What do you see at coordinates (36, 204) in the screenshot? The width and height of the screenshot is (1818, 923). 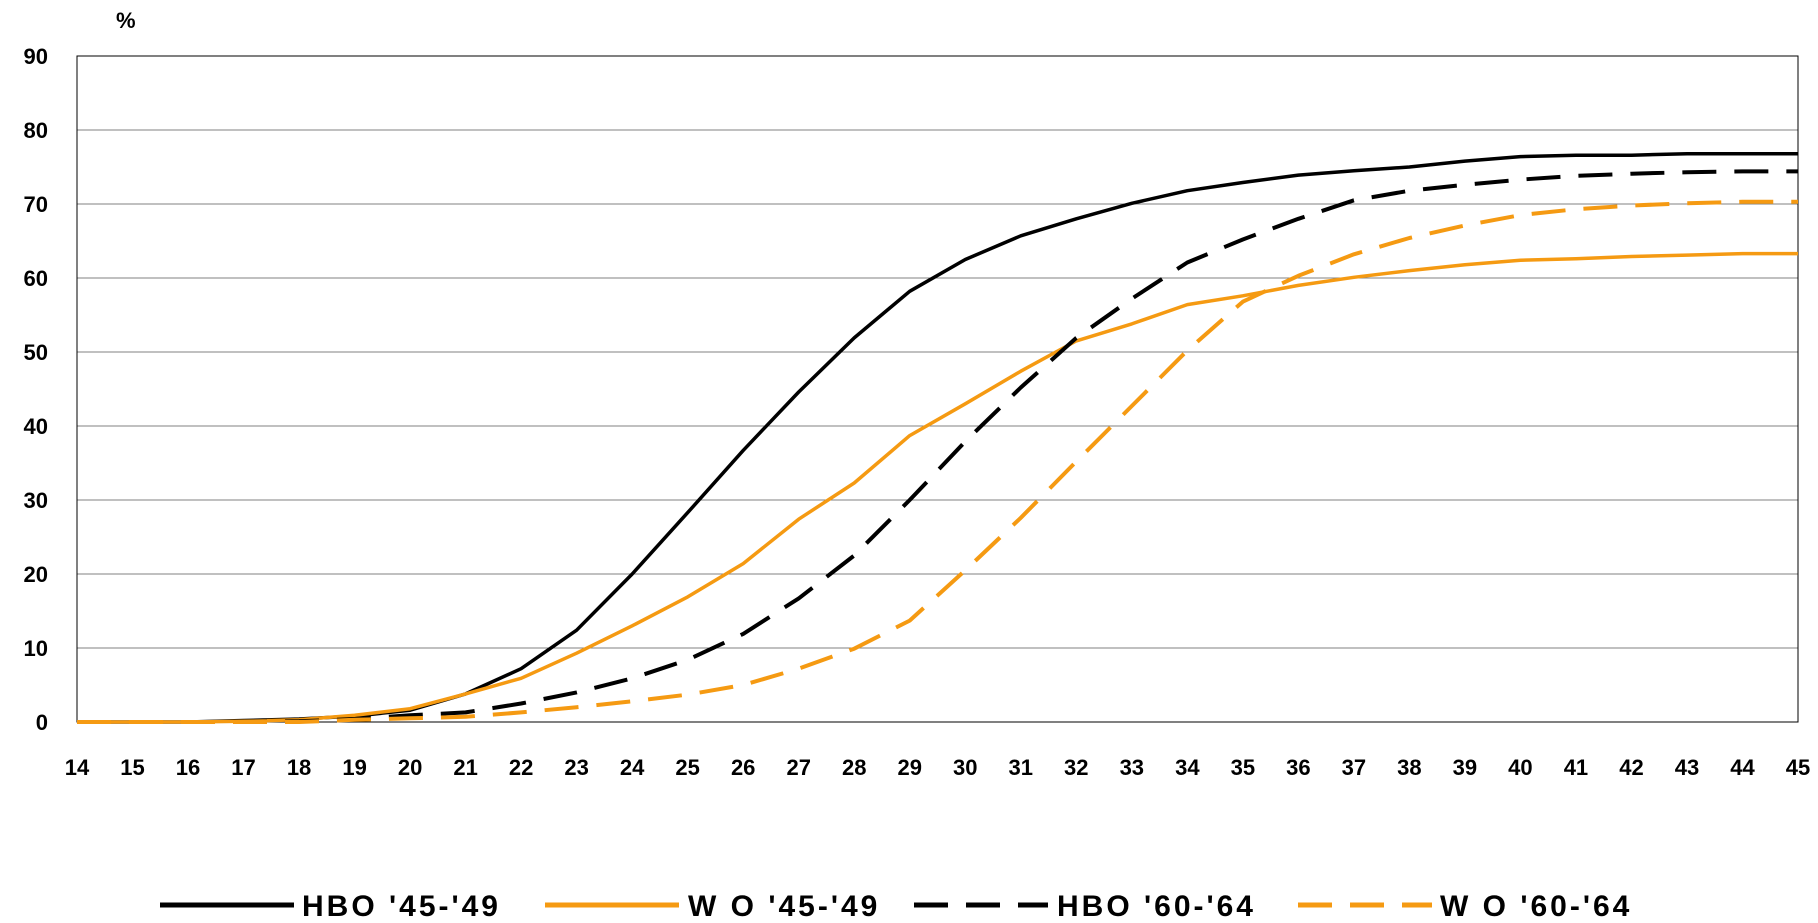 I see `y-tick-label: 70` at bounding box center [36, 204].